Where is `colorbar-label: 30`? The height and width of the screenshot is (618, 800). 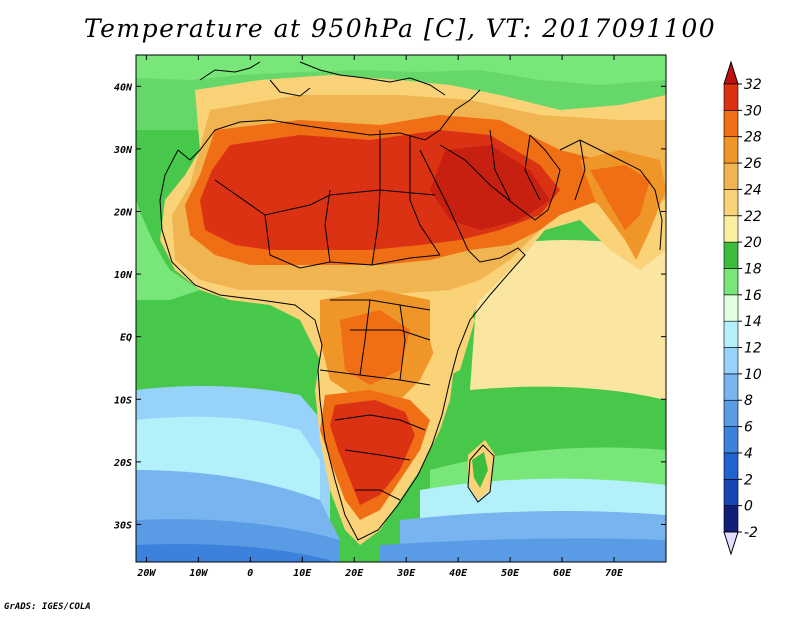
colorbar-label: 30 is located at coordinates (753, 111).